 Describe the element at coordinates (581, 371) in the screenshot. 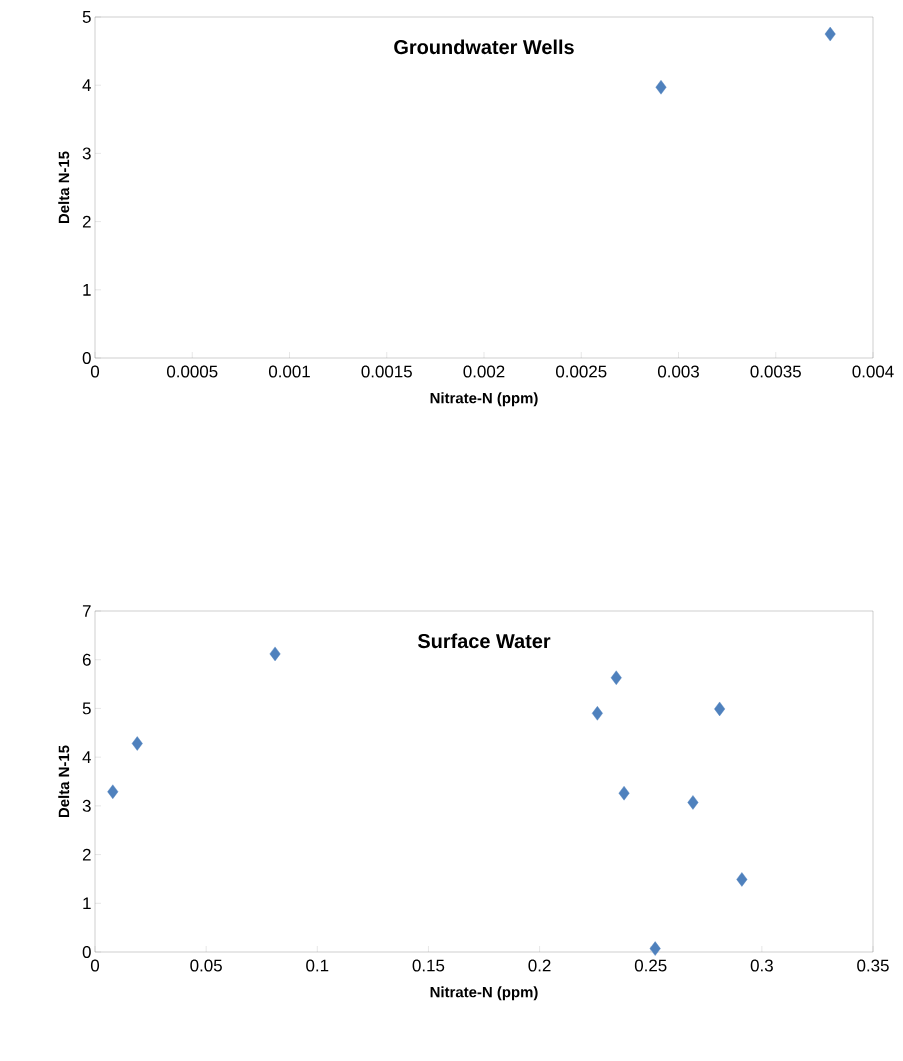

I see `x-tick-label: 0.0025` at that location.